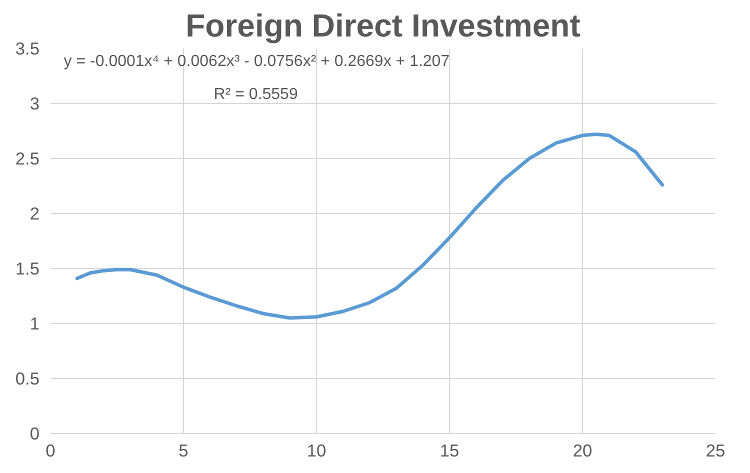  I want to click on y-tick-label: 3, so click(35, 104).